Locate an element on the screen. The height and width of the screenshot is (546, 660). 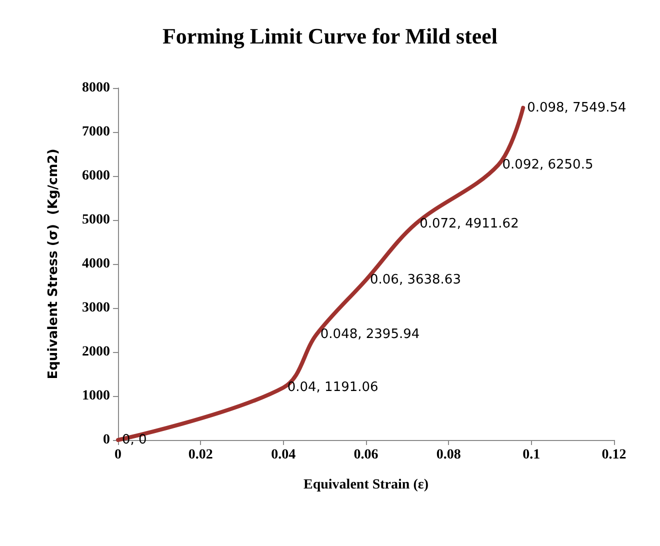
y-tick-label: 2000 is located at coordinates (96, 352).